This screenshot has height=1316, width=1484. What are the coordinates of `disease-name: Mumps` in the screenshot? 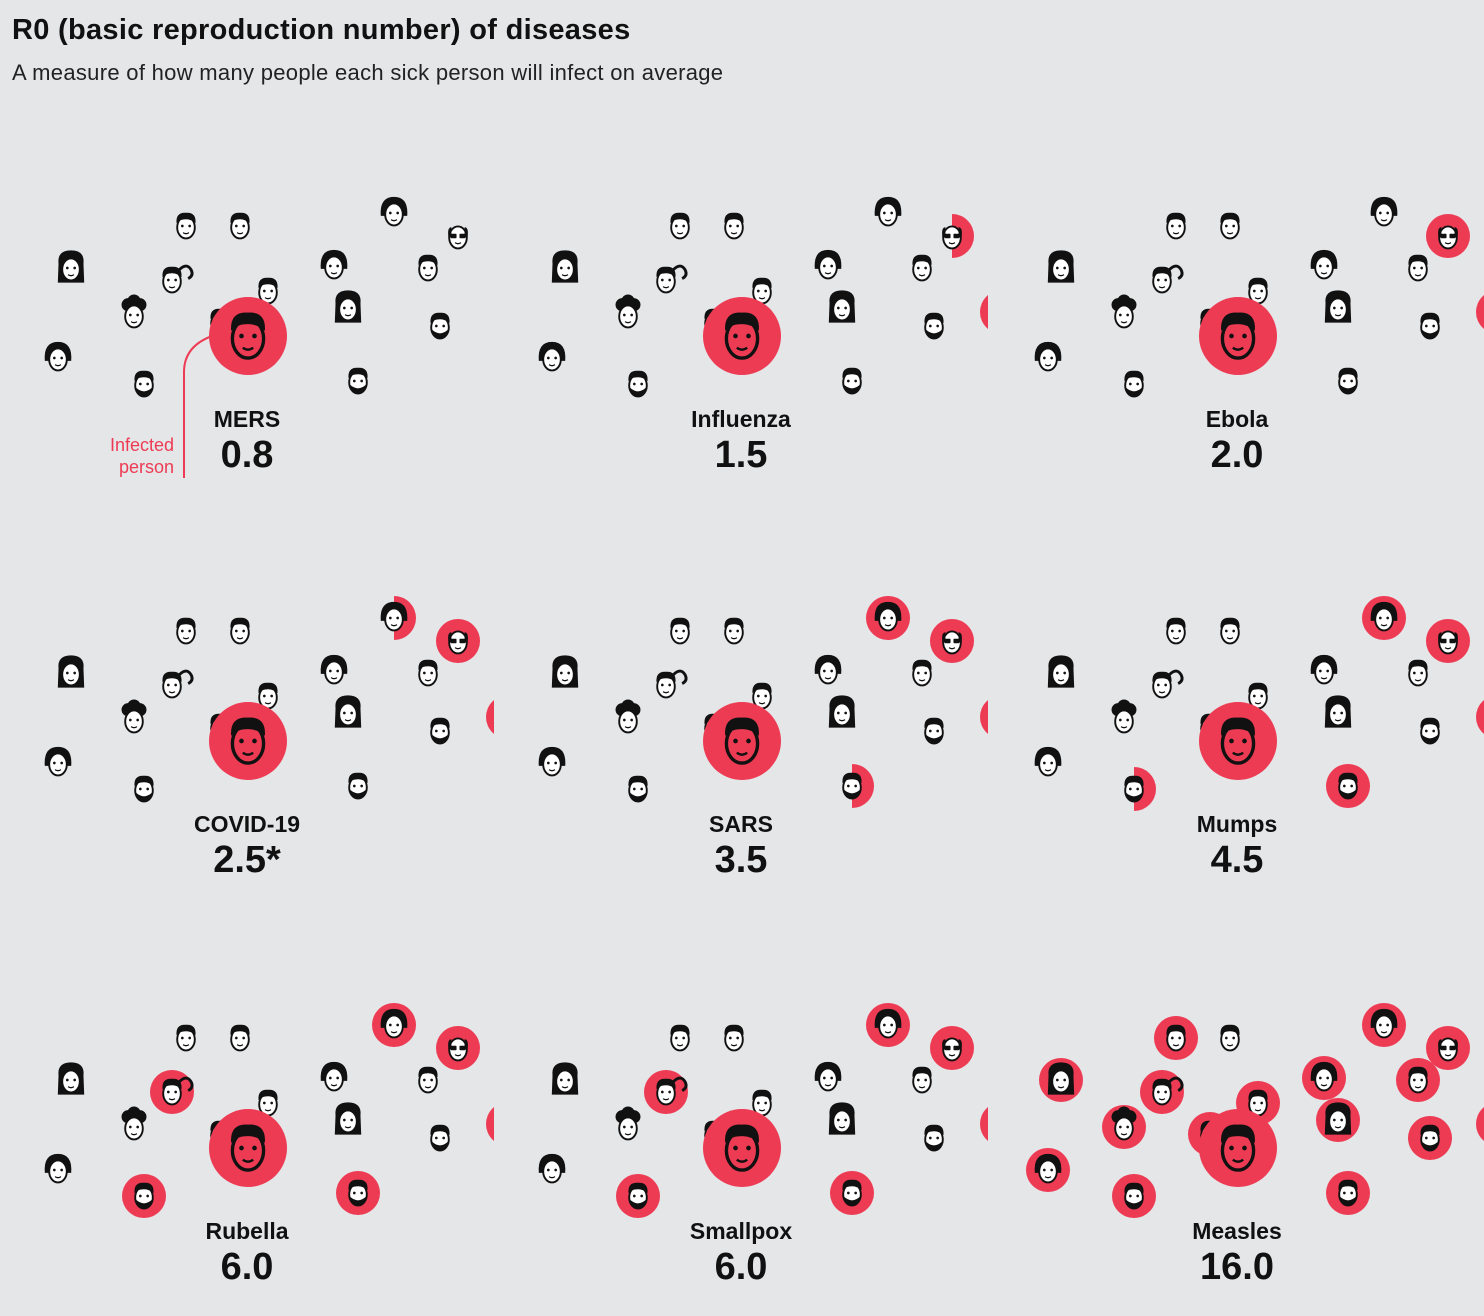 It's located at (1237, 824).